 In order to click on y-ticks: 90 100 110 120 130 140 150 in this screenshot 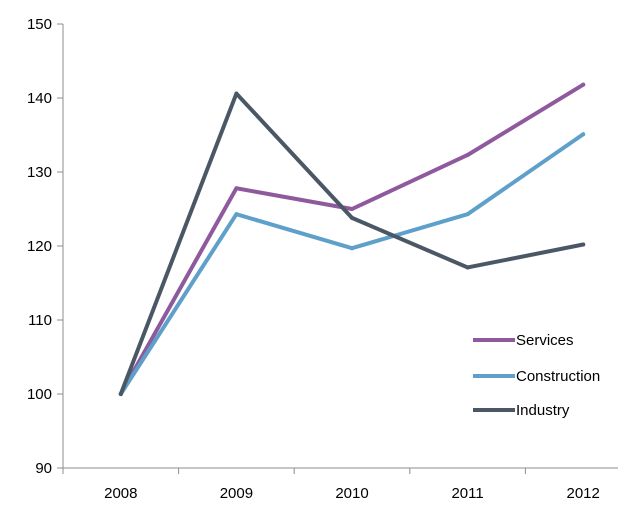, I will do `click(45, 246)`.